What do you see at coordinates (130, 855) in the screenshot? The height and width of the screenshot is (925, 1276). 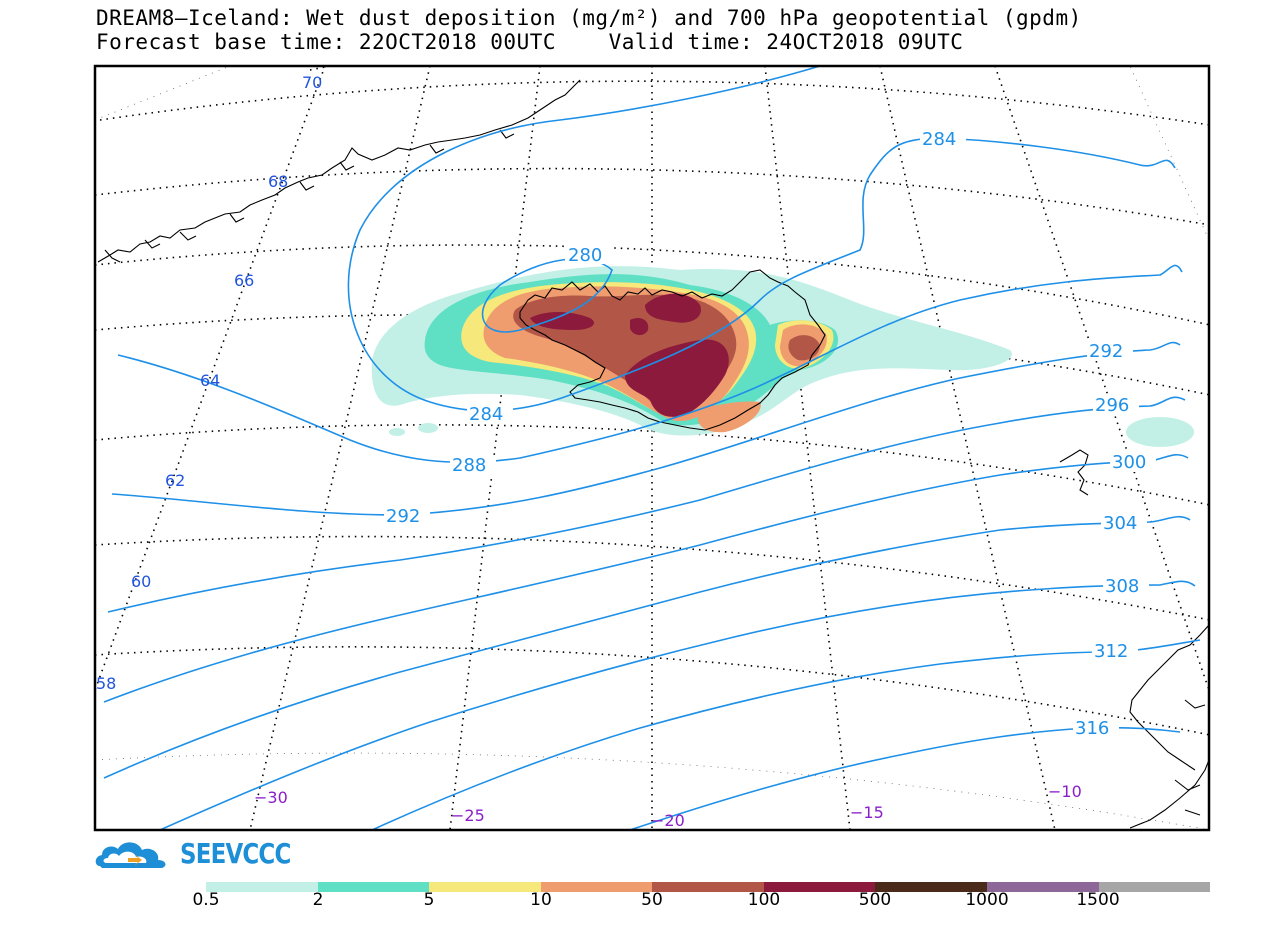 I see `cloud-logo-icon` at bounding box center [130, 855].